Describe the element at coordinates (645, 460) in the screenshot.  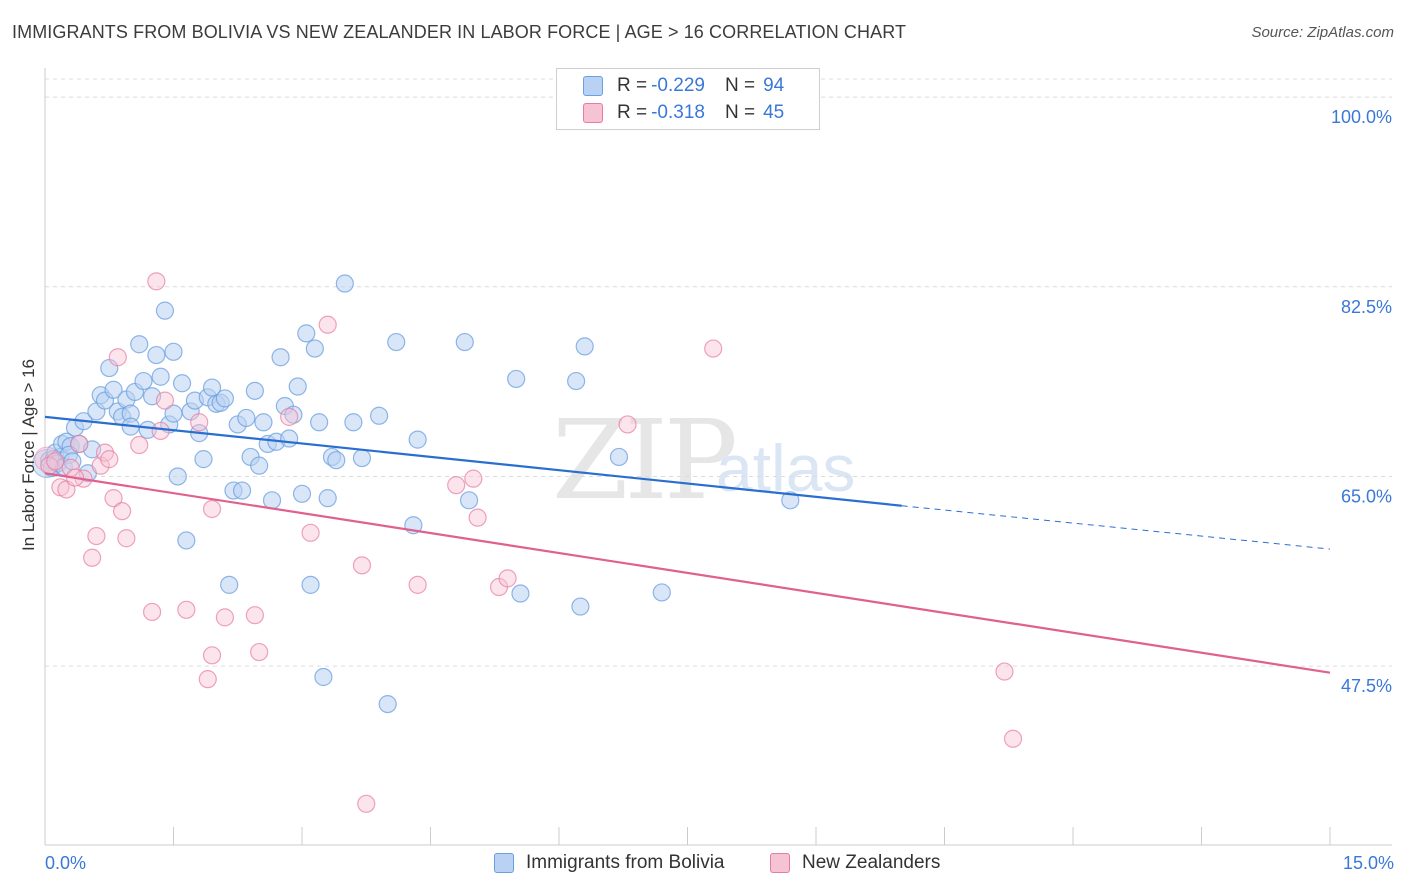
I see `watermark-zip: ZIP` at that location.